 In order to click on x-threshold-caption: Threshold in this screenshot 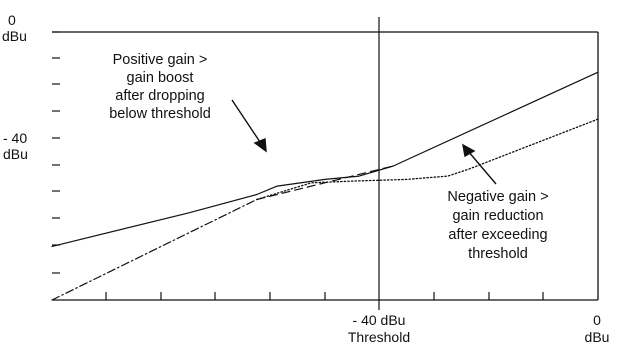, I will do `click(379, 337)`.